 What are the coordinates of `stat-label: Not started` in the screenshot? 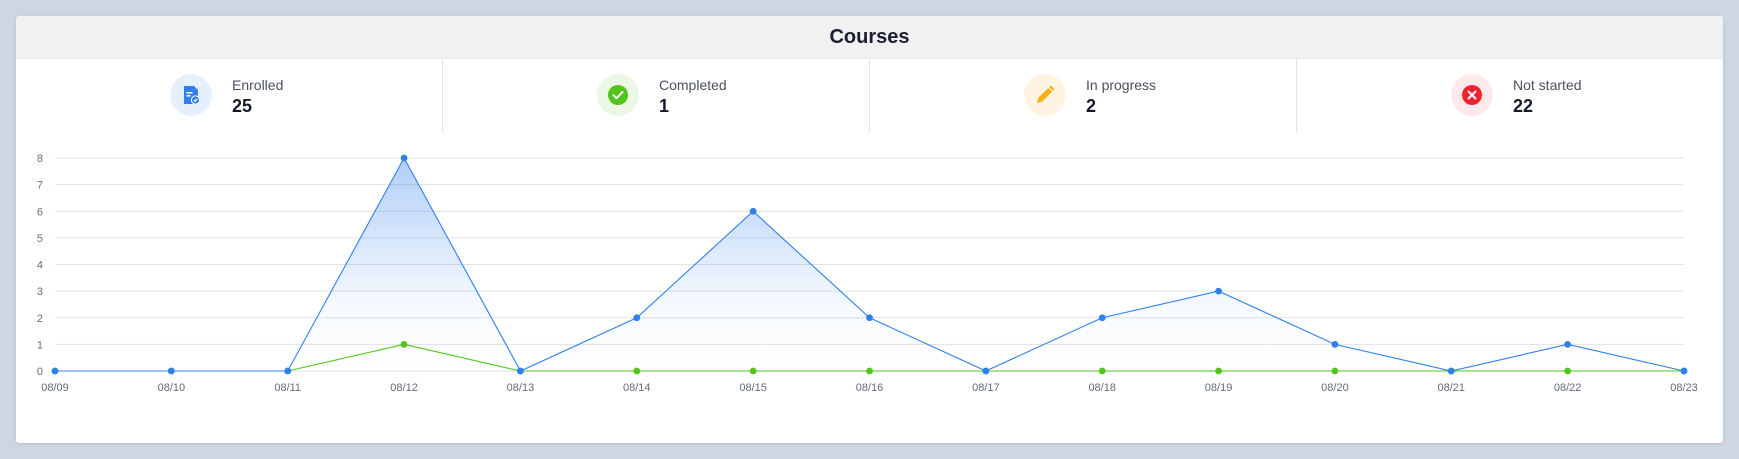 It's located at (1547, 85).